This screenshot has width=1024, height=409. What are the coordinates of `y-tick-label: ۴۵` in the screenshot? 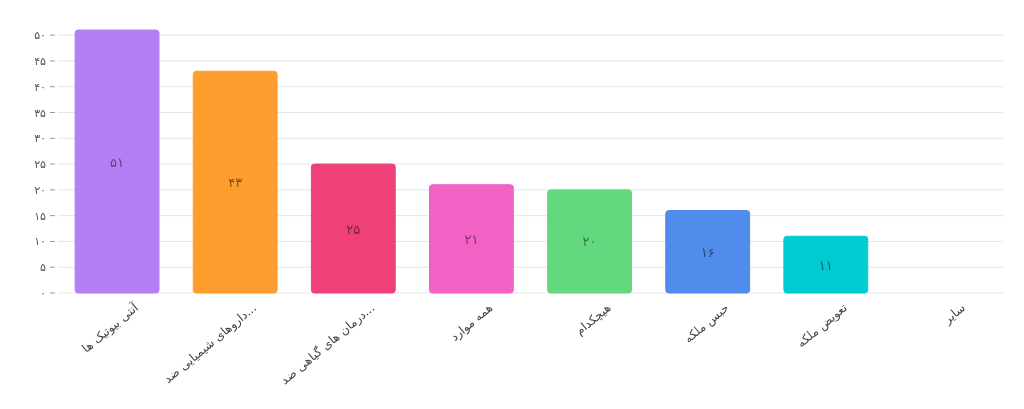 It's located at (40, 61).